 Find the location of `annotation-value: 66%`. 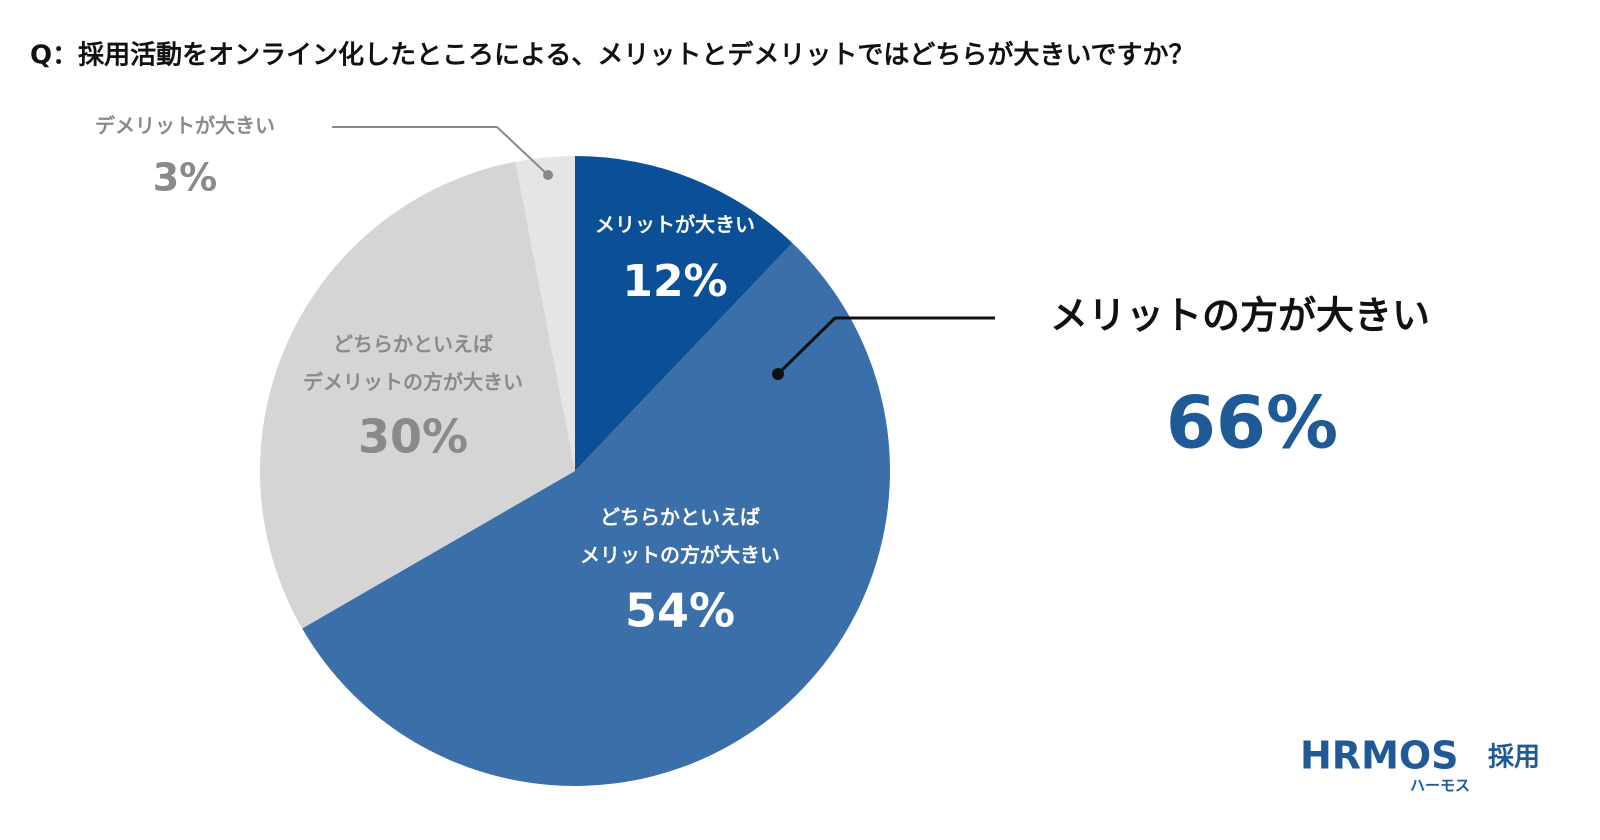

annotation-value: 66% is located at coordinates (1252, 423).